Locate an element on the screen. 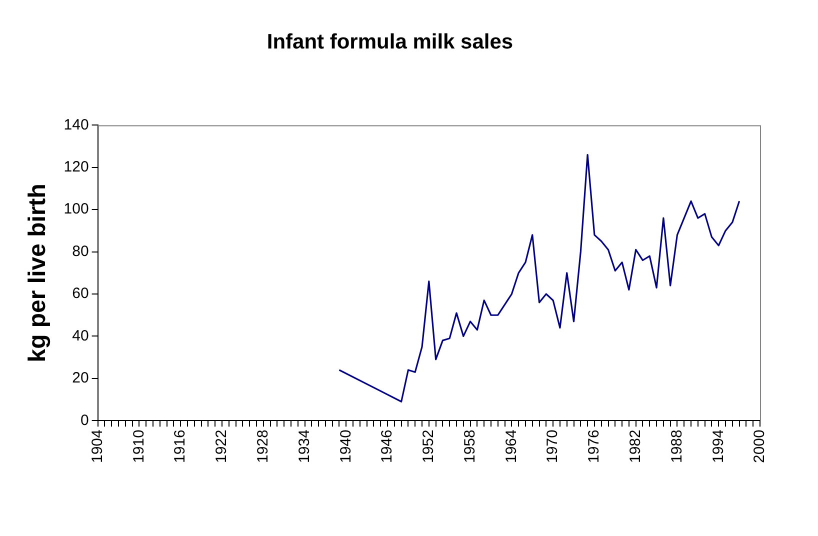 Image resolution: width=818 pixels, height=536 pixels. y-tick-label: 100 is located at coordinates (76, 209).